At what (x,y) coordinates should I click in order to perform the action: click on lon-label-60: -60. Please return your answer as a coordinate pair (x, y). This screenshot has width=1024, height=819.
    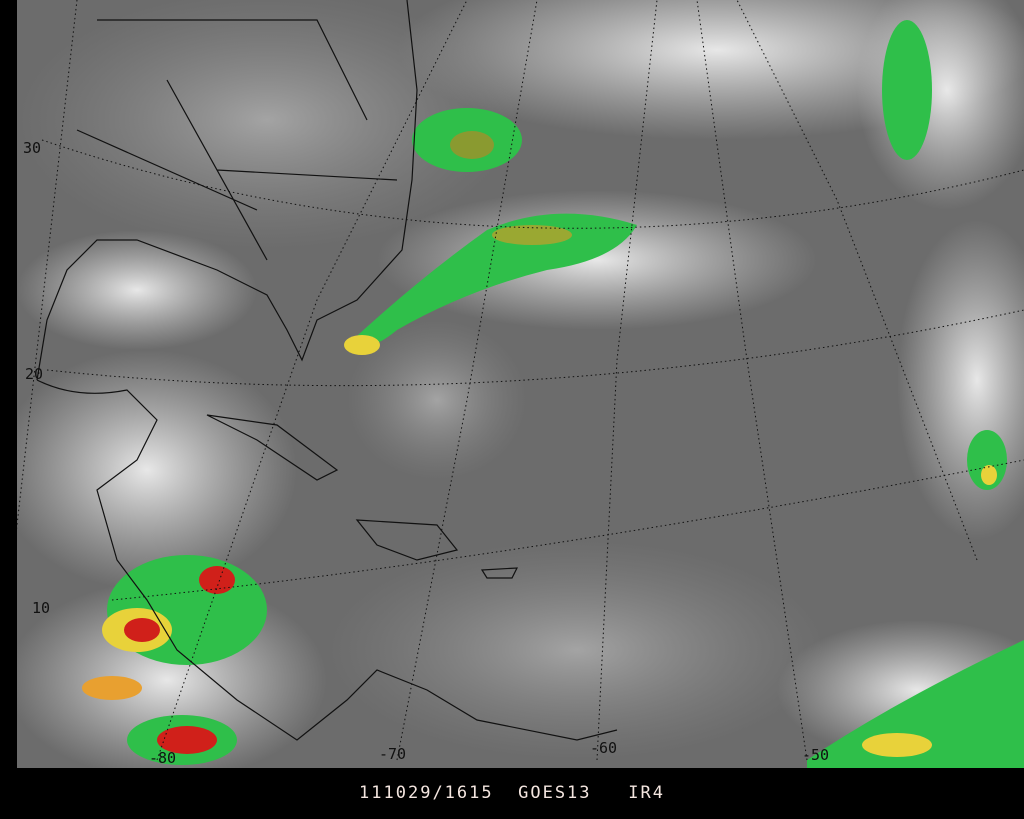
    Looking at the image, I should click on (603, 748).